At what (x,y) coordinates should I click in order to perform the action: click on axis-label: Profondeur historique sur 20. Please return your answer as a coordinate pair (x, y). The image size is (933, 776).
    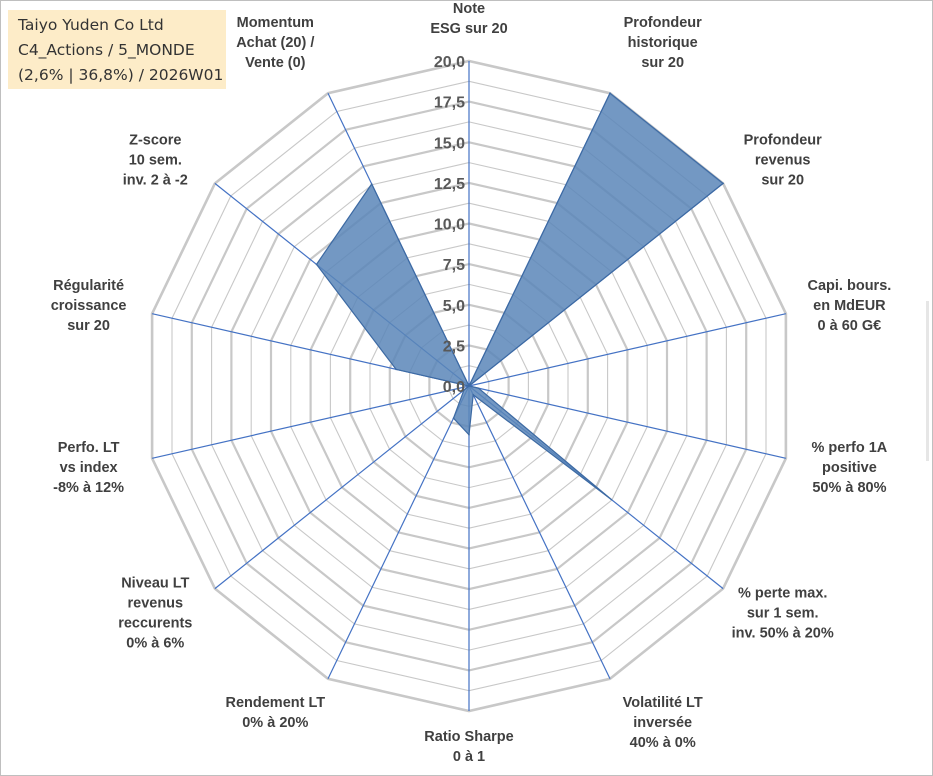
    Looking at the image, I should click on (663, 43).